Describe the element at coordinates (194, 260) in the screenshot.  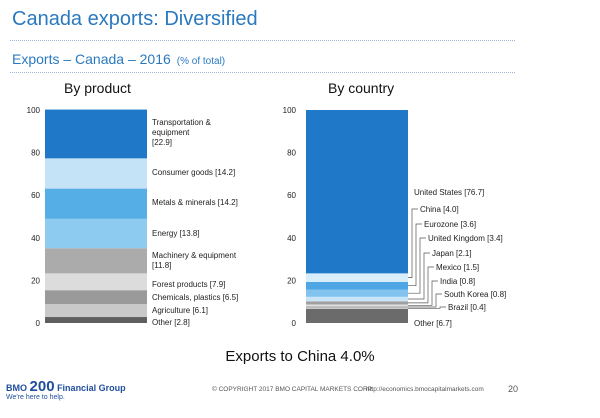
I see `product-label-4: Machinery & equipment [11.8]` at that location.